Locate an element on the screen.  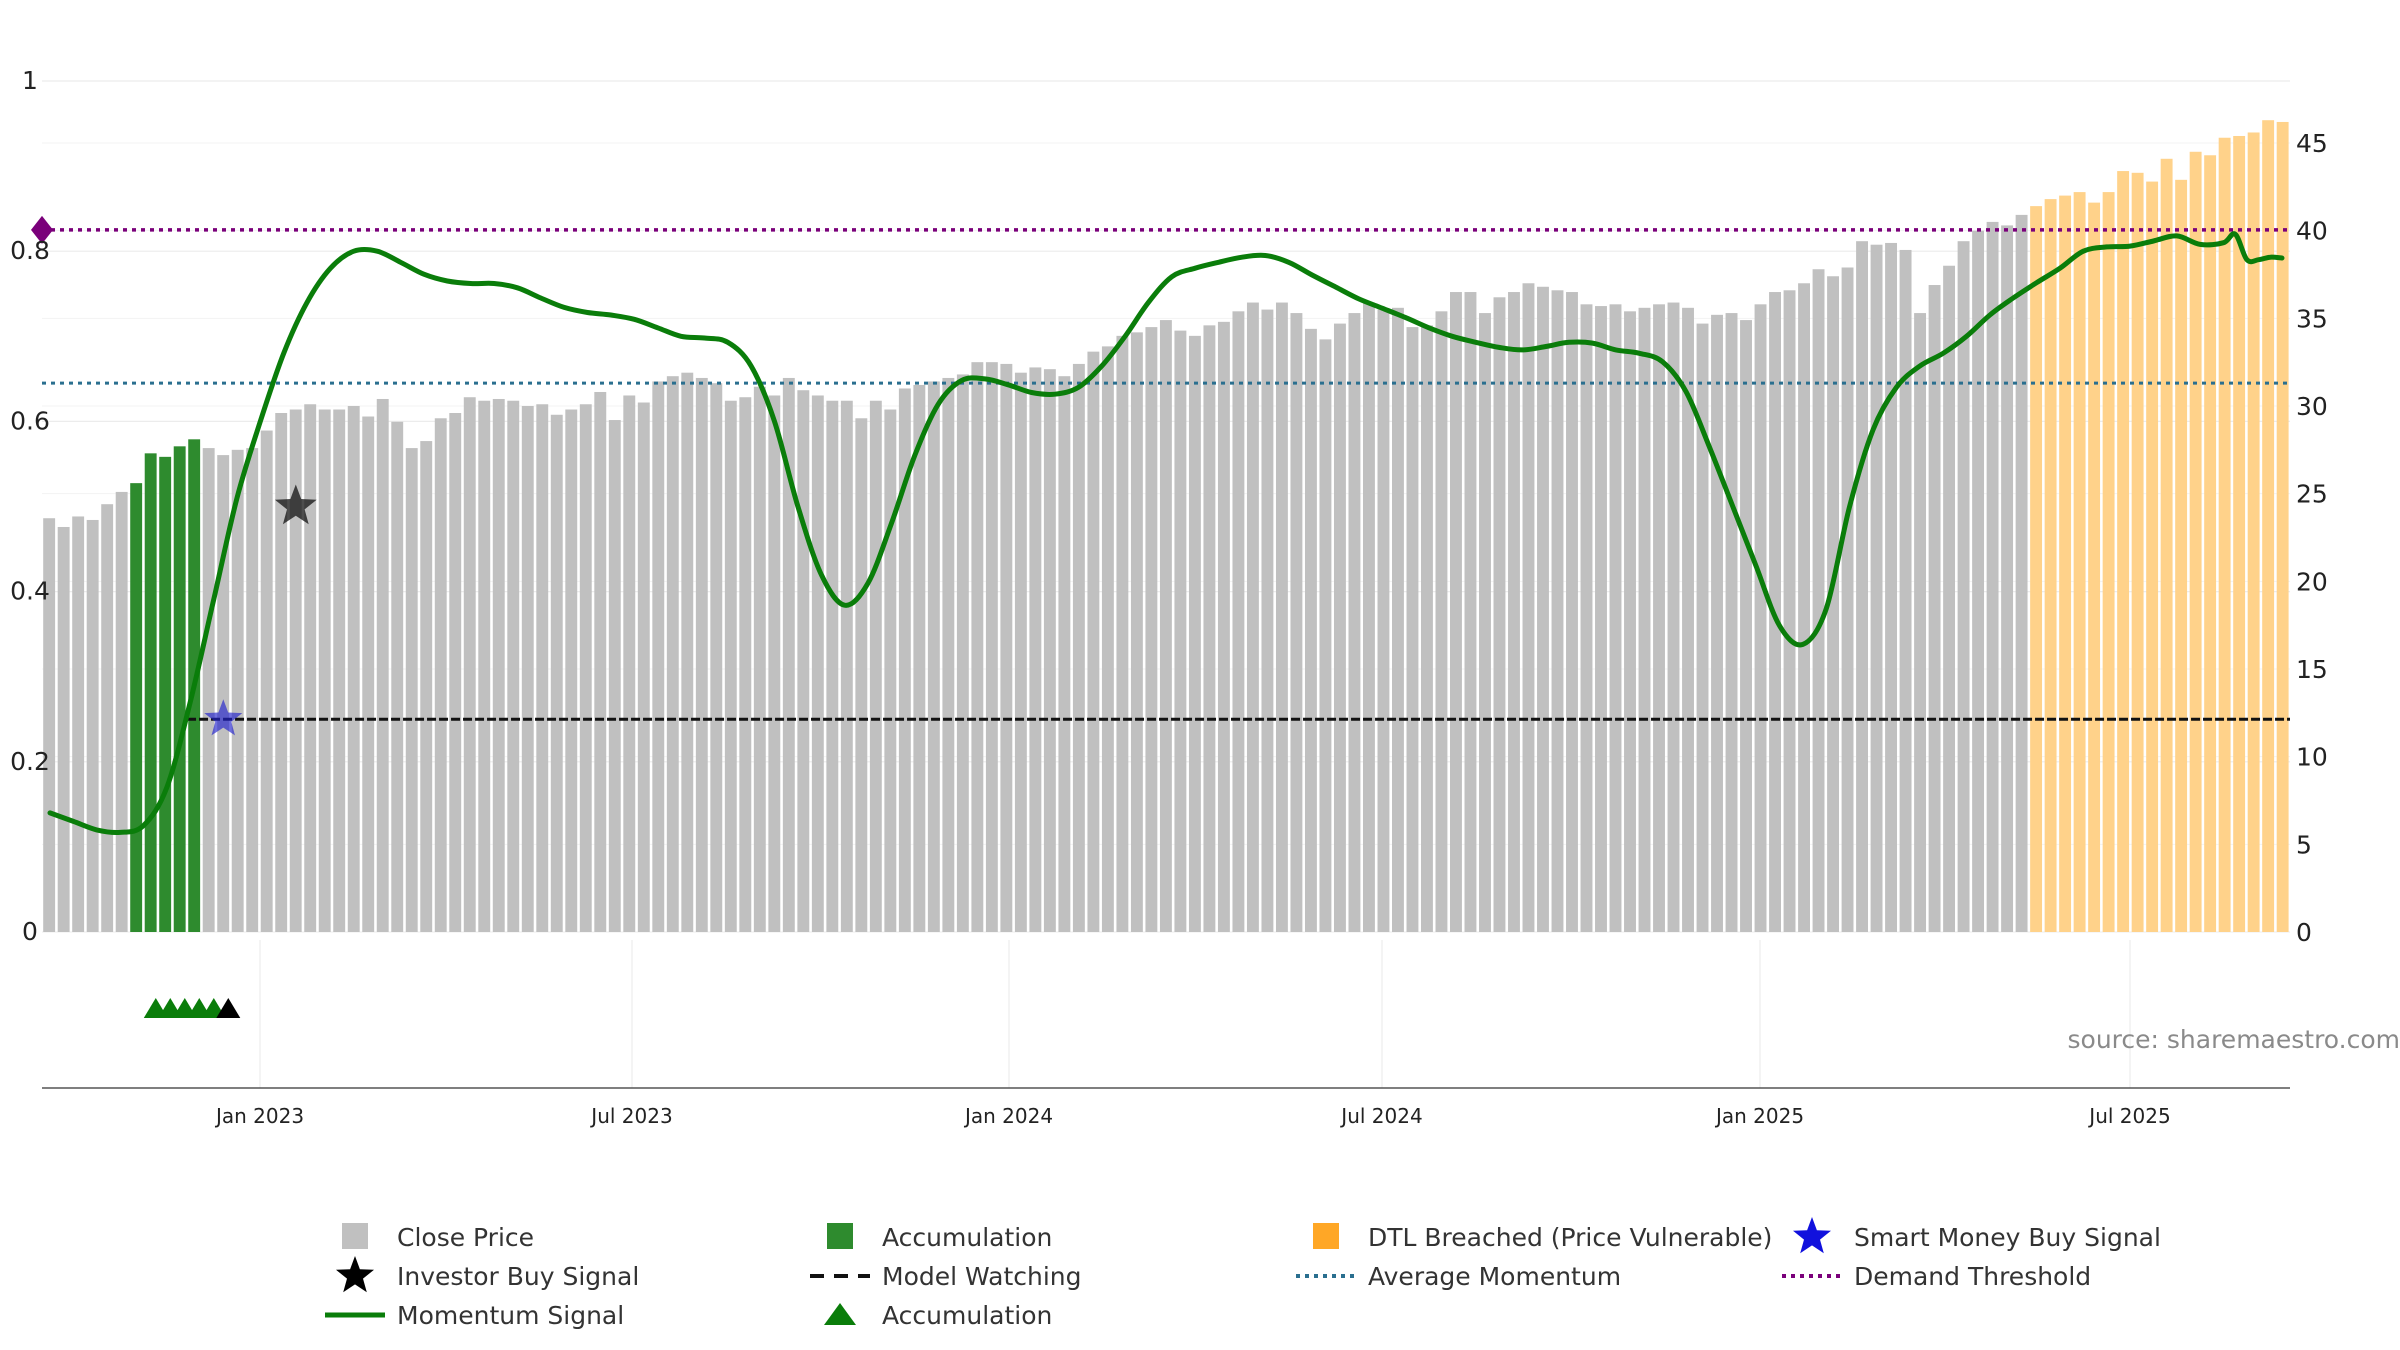
legend-label: Model Watching is located at coordinates (982, 1276).